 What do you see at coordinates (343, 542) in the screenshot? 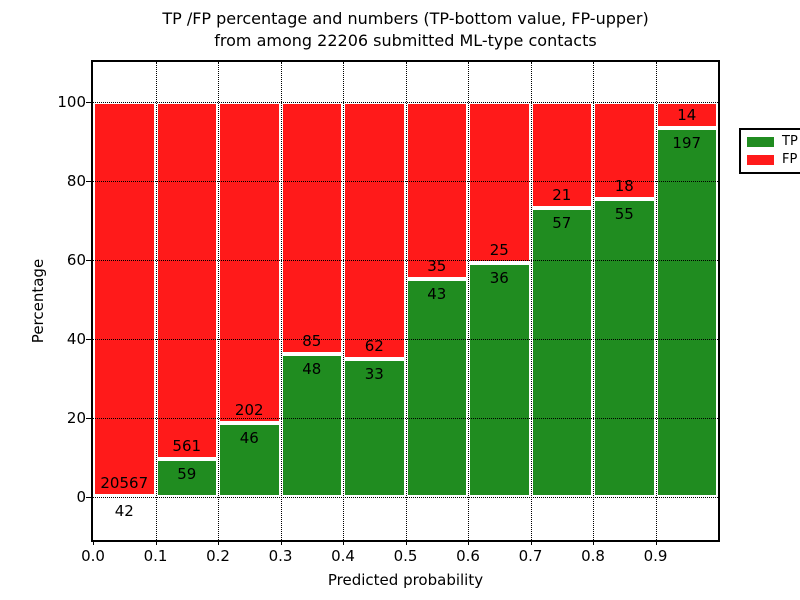
I see `x-tick-mark-0.4` at bounding box center [343, 542].